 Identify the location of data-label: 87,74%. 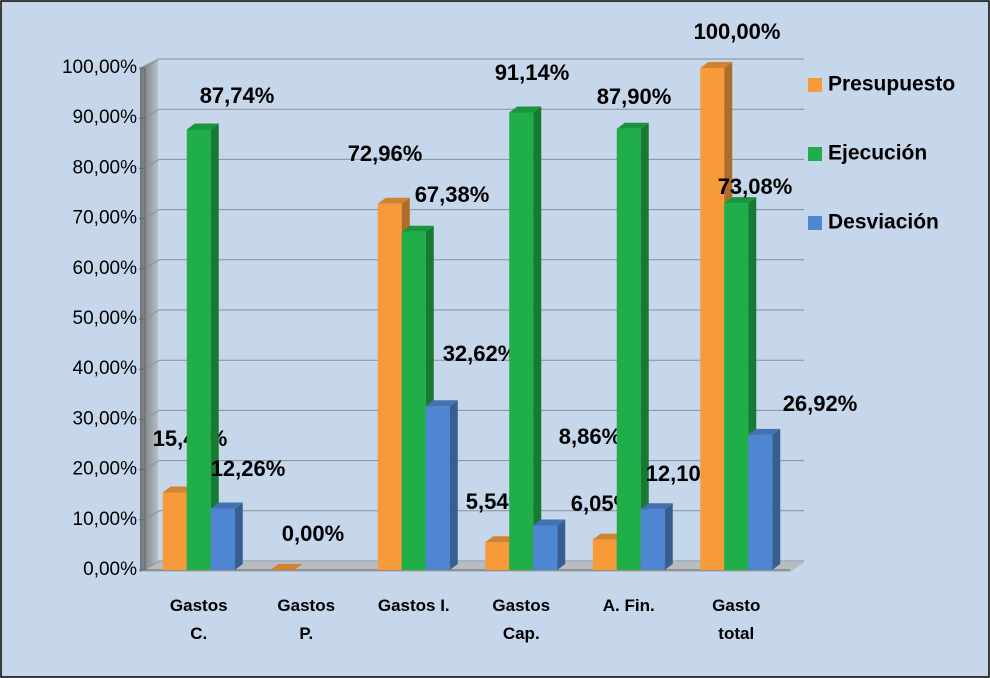
(237, 95).